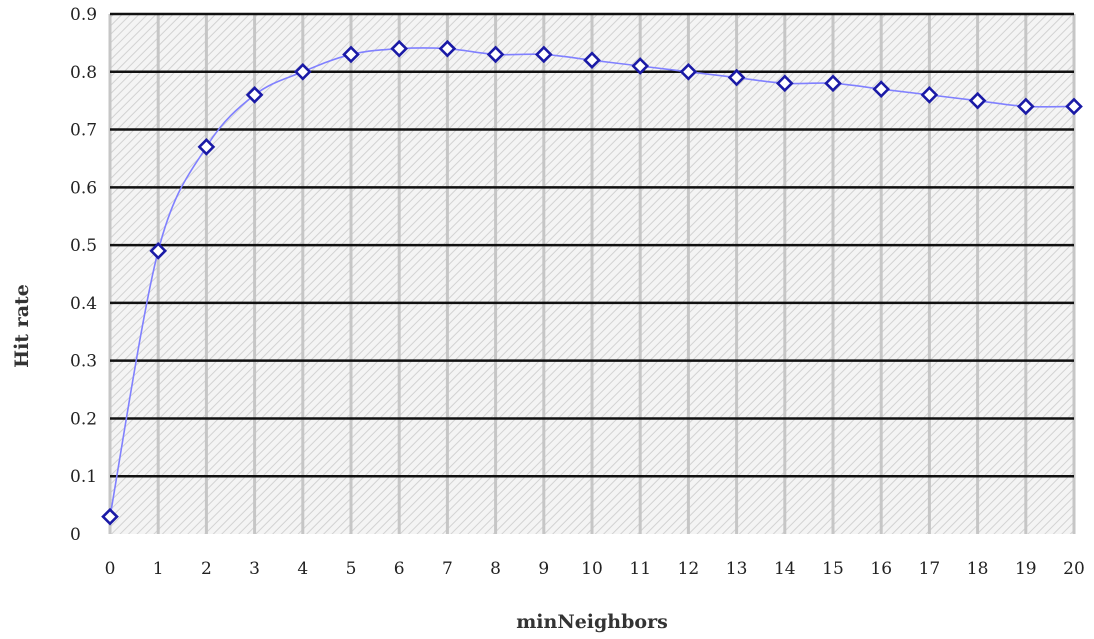 The height and width of the screenshot is (639, 1094). What do you see at coordinates (75, 535) in the screenshot?
I see `y-tick-label: 0` at bounding box center [75, 535].